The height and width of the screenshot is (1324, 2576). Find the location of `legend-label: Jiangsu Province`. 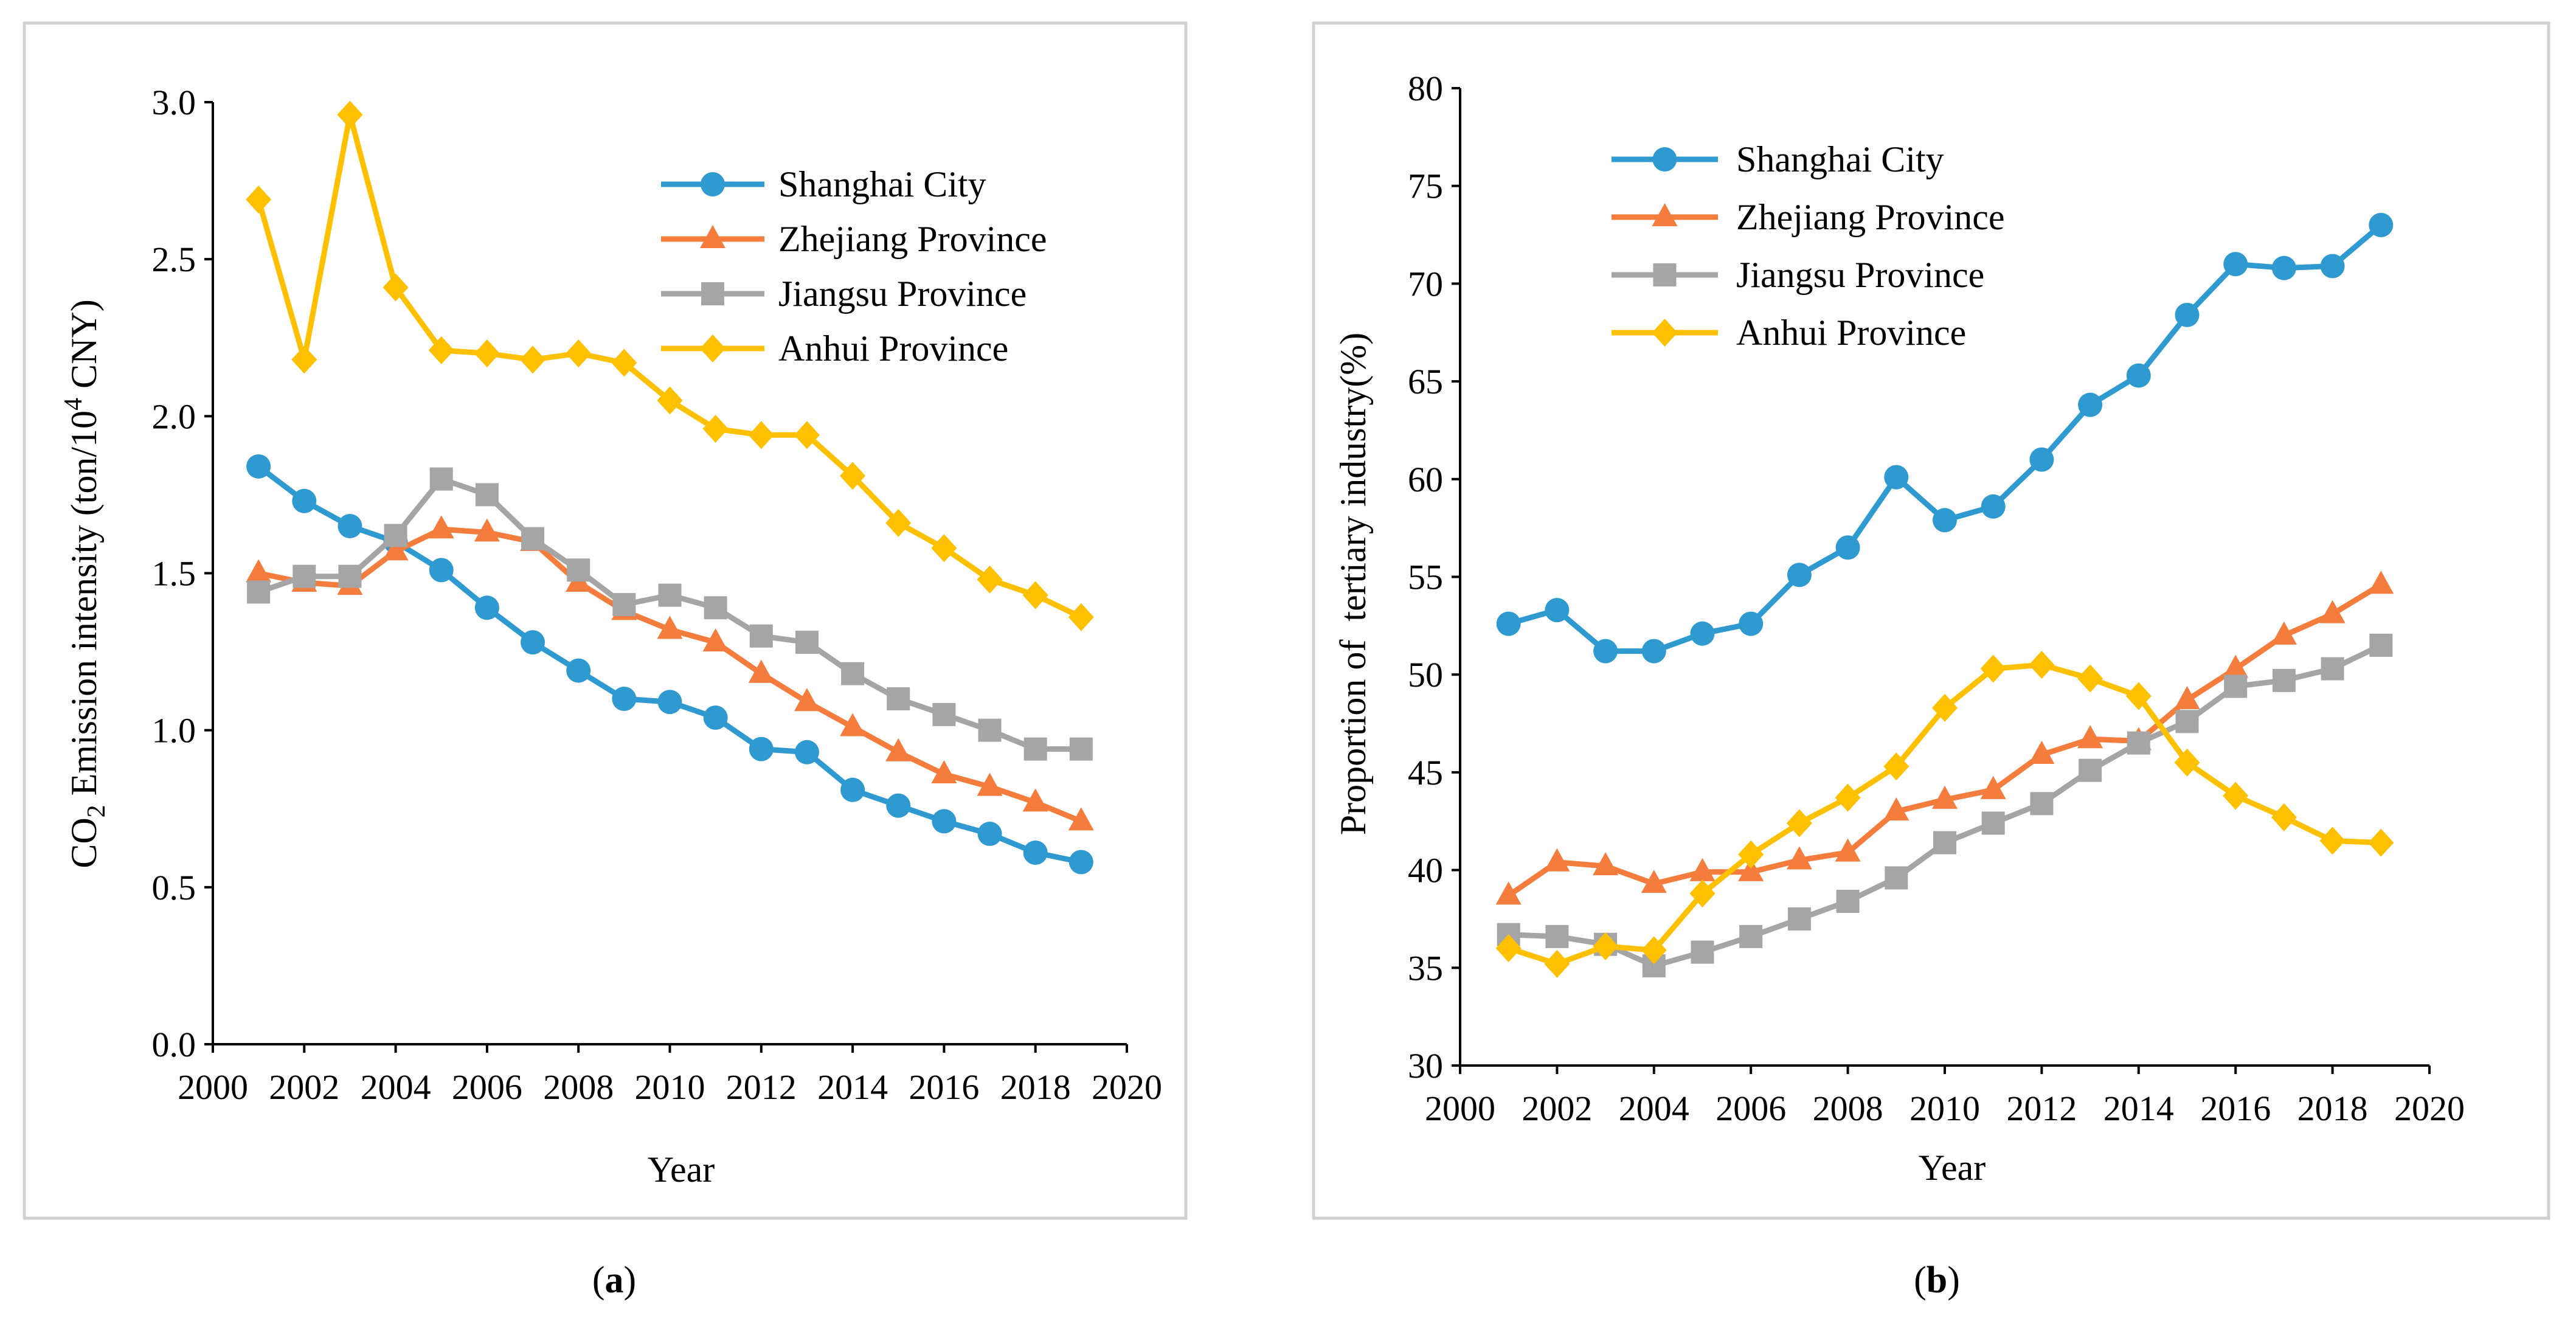

legend-label: Jiangsu Province is located at coordinates (1860, 275).